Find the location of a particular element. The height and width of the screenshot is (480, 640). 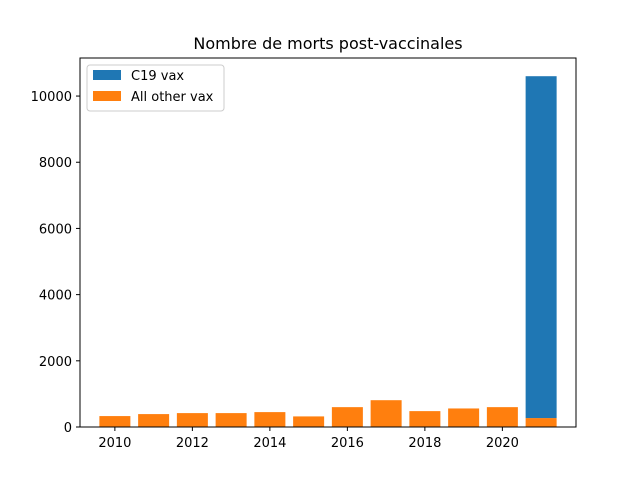

x-tick-label-2020: 2020 is located at coordinates (502, 443).